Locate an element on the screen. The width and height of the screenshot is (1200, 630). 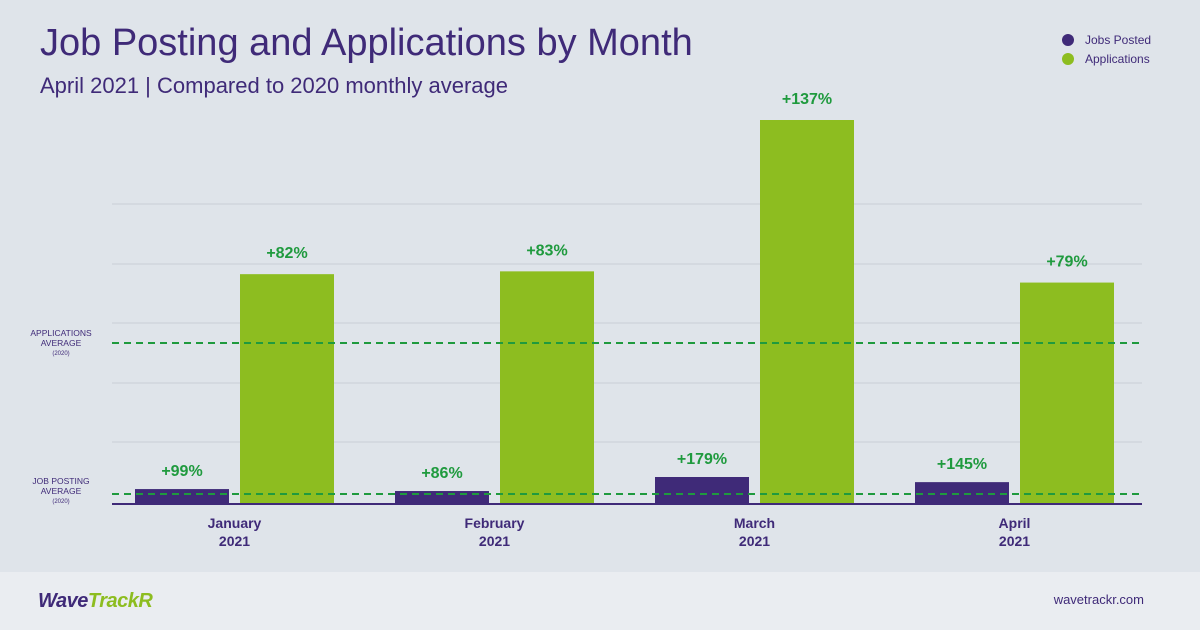
reference-label-line3-1: (2020) is located at coordinates (60, 502).